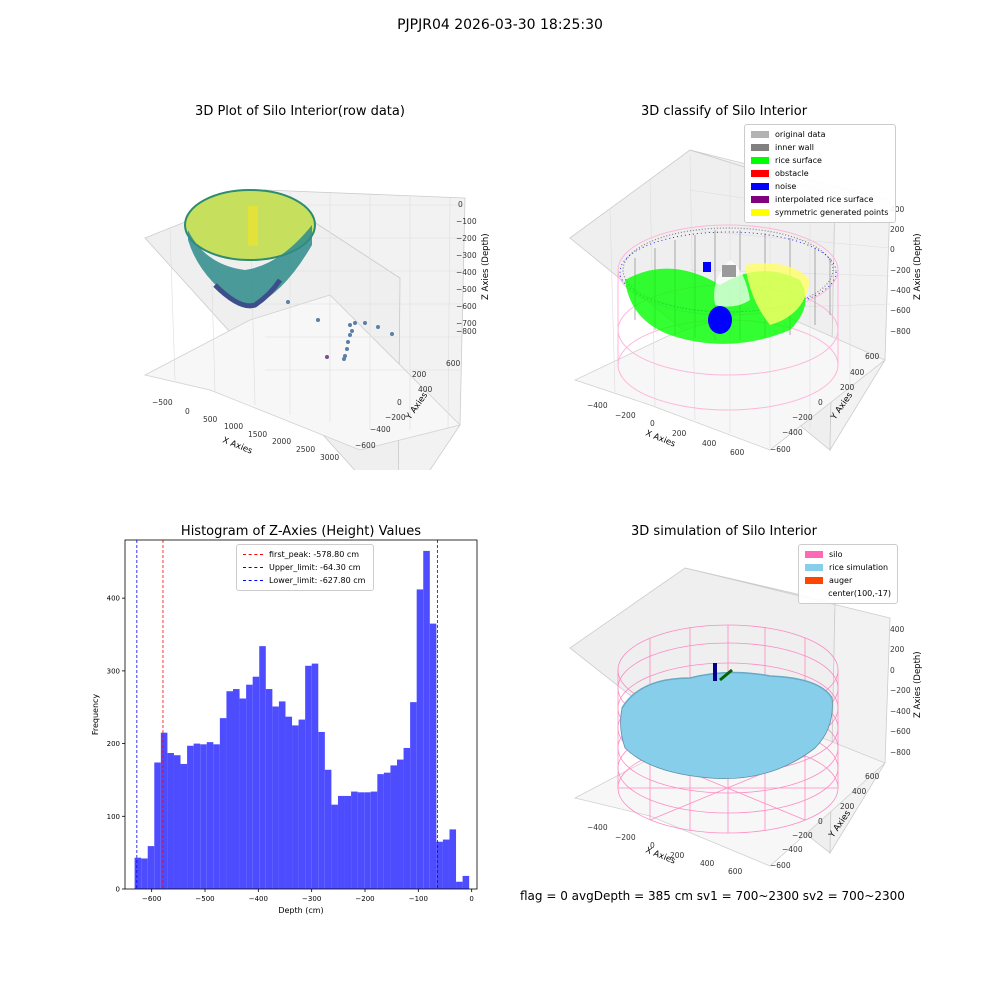 This screenshot has height=1000, width=1000. What do you see at coordinates (113, 671) in the screenshot?
I see `histogram-ytick-label: 300` at bounding box center [113, 671].